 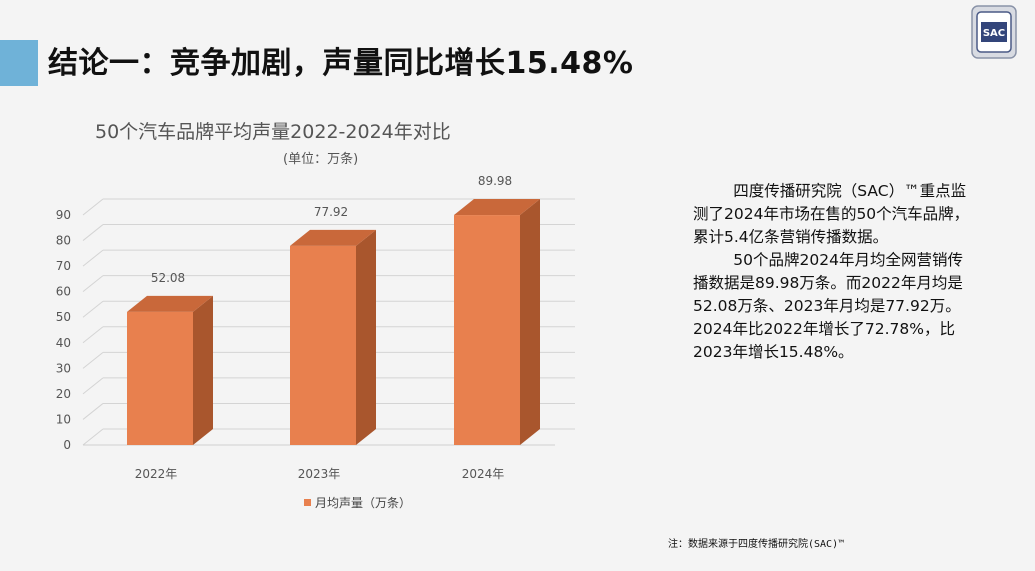 I want to click on chart-title: 50个汽车品牌平均声量2022-2024年对比, so click(x=273, y=132).